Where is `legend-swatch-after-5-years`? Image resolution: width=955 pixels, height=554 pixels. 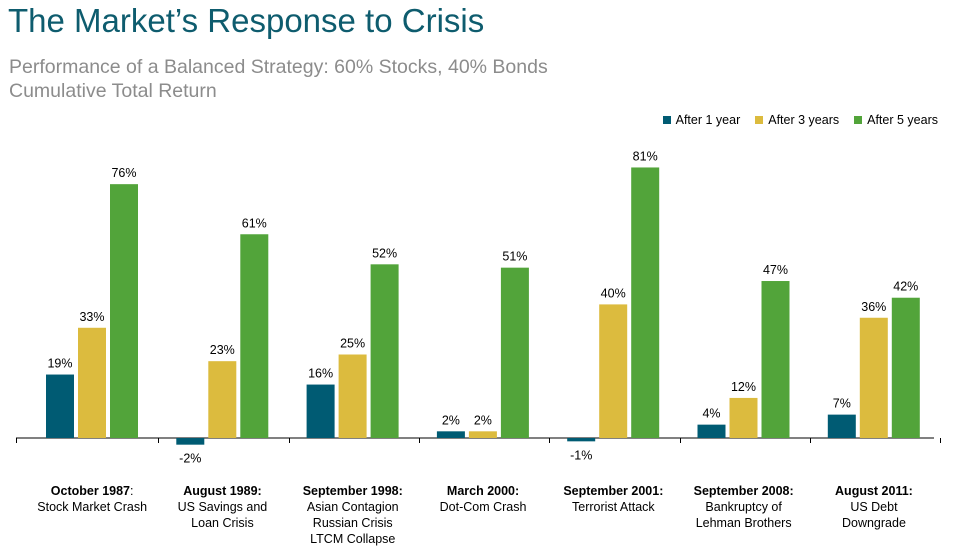 legend-swatch-after-5-years is located at coordinates (858, 120).